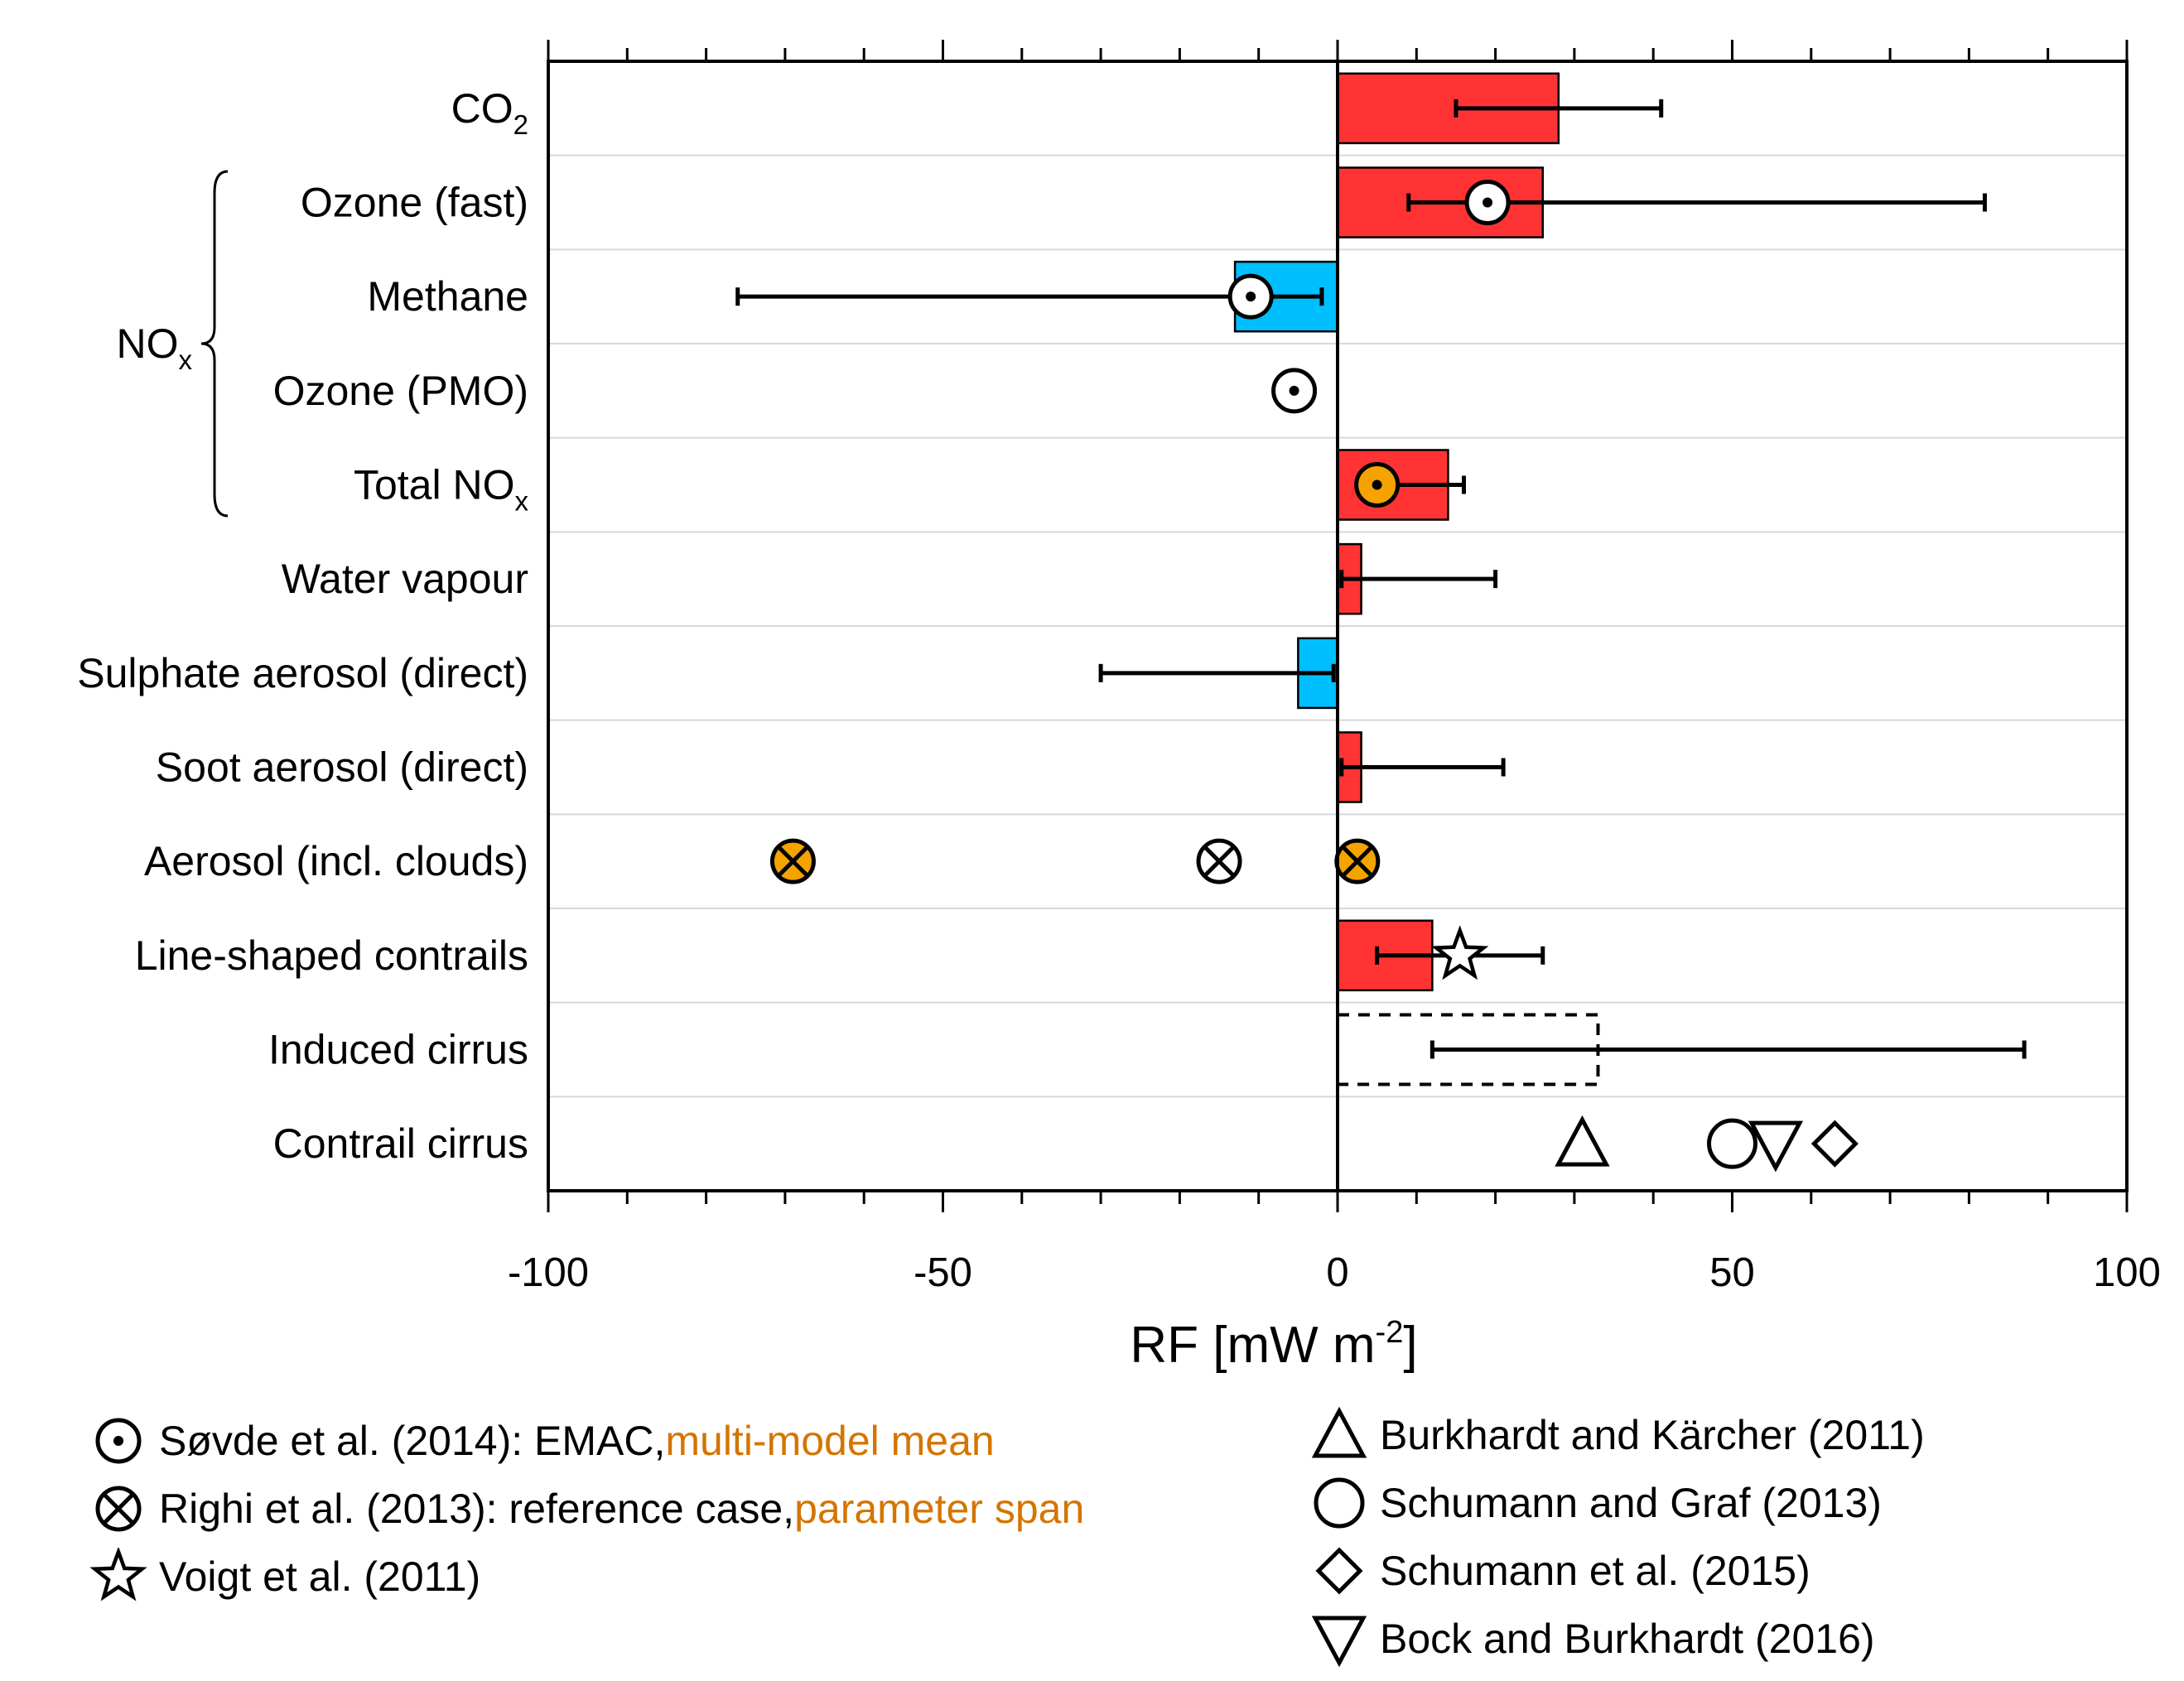  I want to click on legend-item: Schumann et al. (2015), so click(1560, 1571).